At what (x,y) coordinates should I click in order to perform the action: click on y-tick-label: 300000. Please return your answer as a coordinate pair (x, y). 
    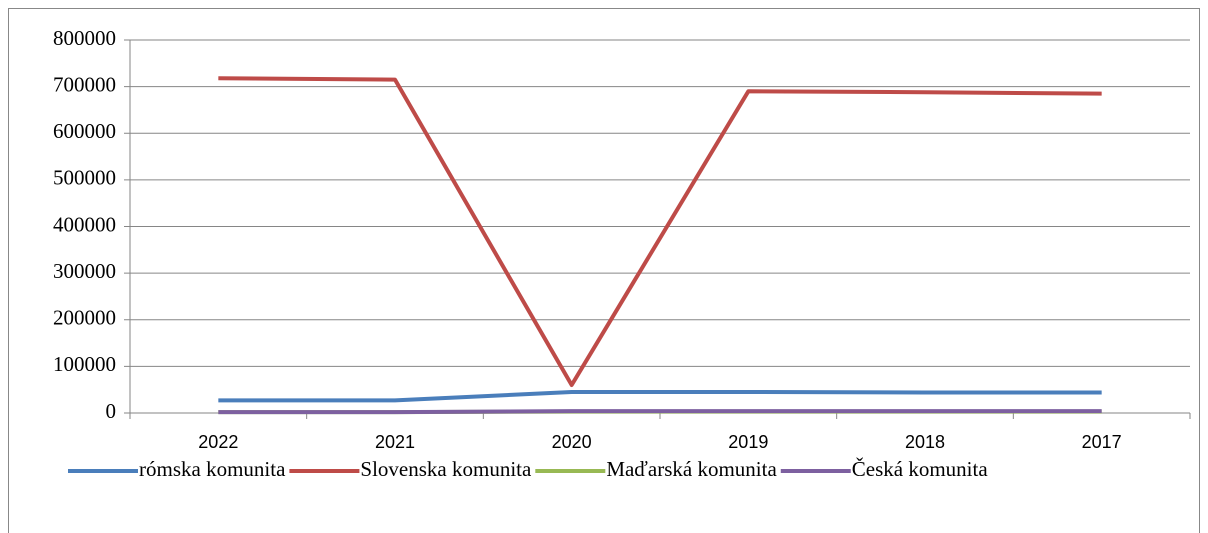
    Looking at the image, I should click on (84, 271).